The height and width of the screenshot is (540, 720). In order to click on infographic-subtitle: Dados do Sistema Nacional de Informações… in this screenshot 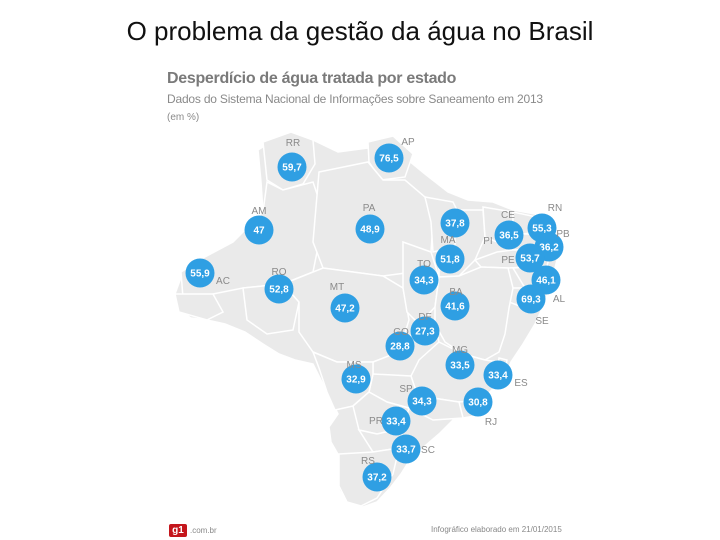, I will do `click(355, 99)`.